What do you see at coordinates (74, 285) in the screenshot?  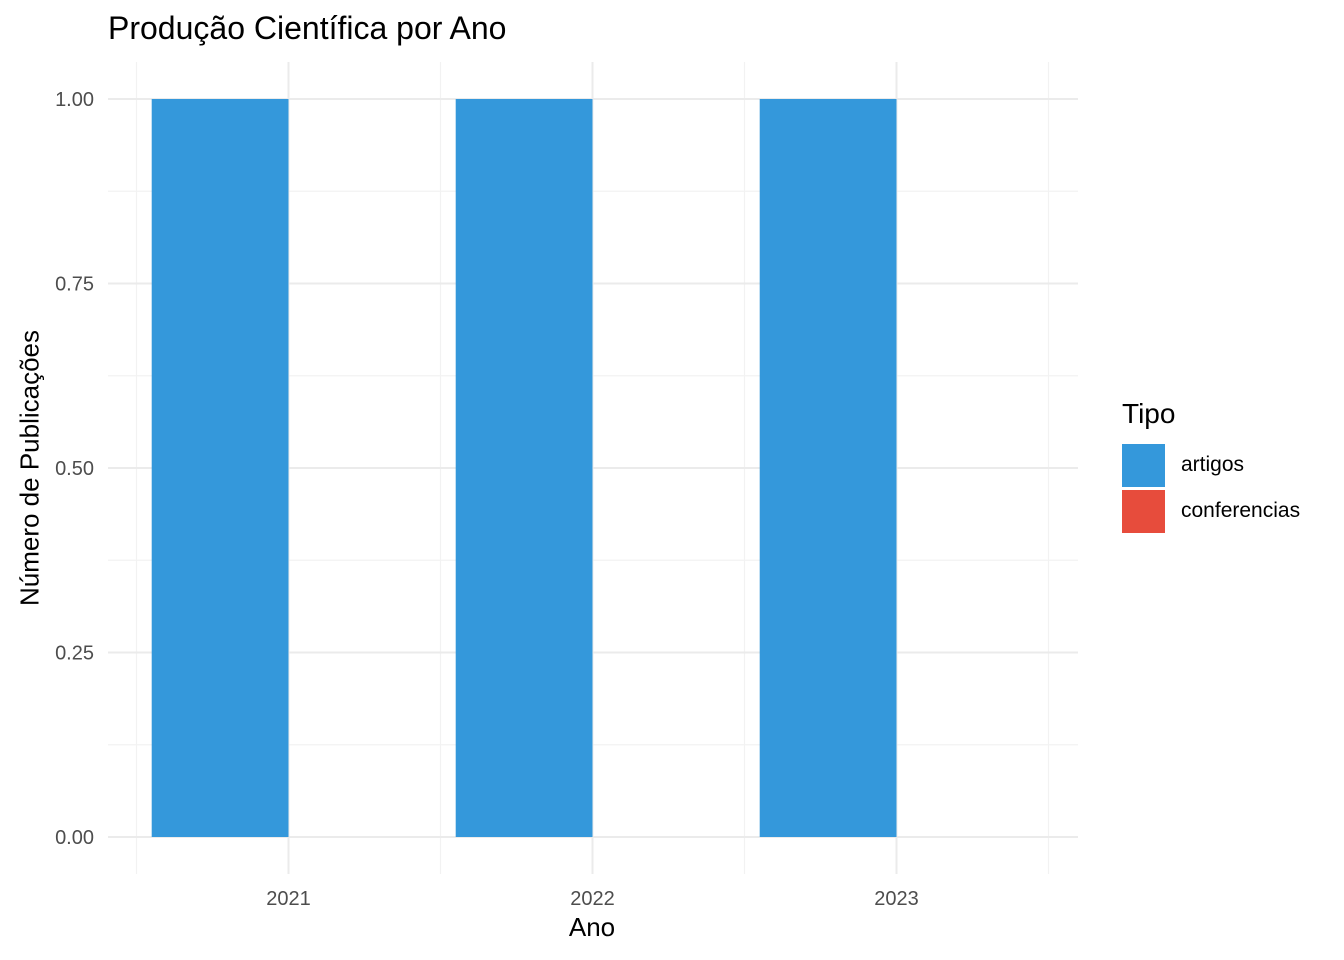 I see `y-tick-label: 0.75` at bounding box center [74, 285].